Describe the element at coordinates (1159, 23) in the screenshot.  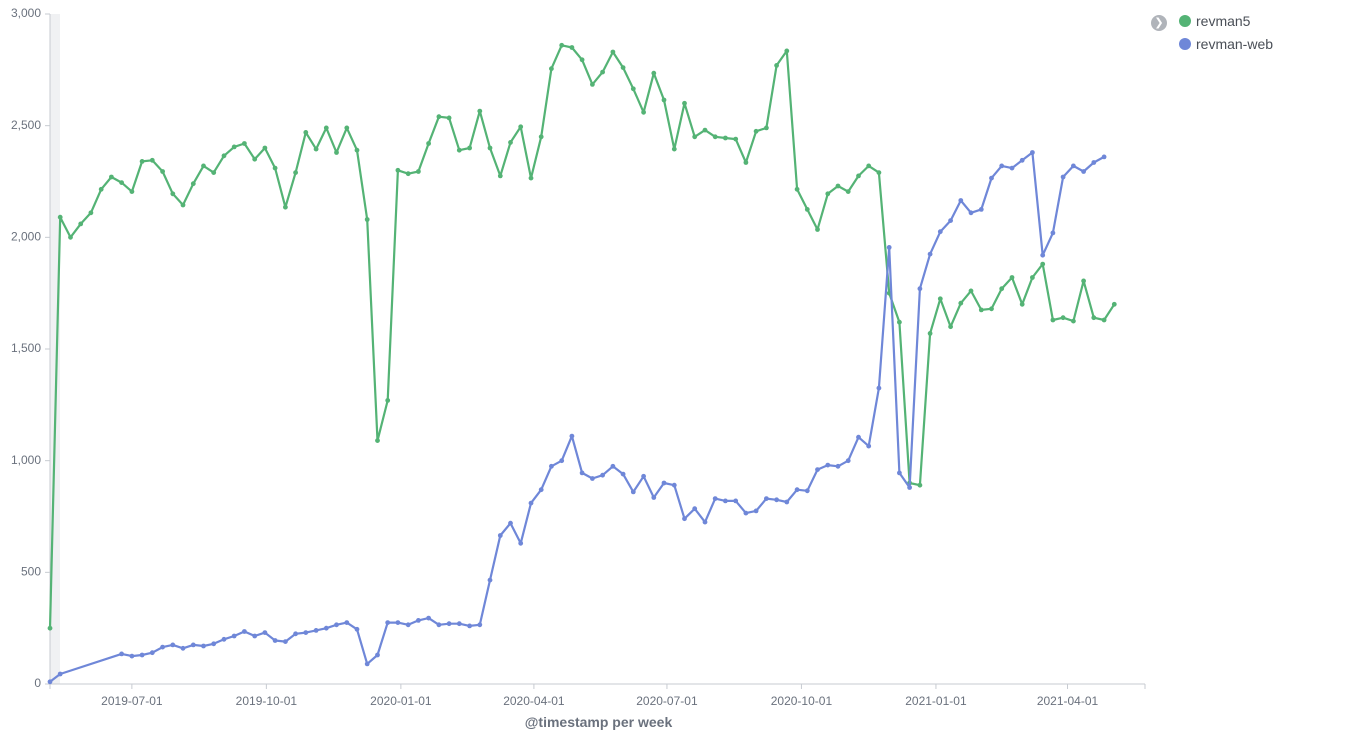
I see `legend-toggle-icon: ❯` at that location.